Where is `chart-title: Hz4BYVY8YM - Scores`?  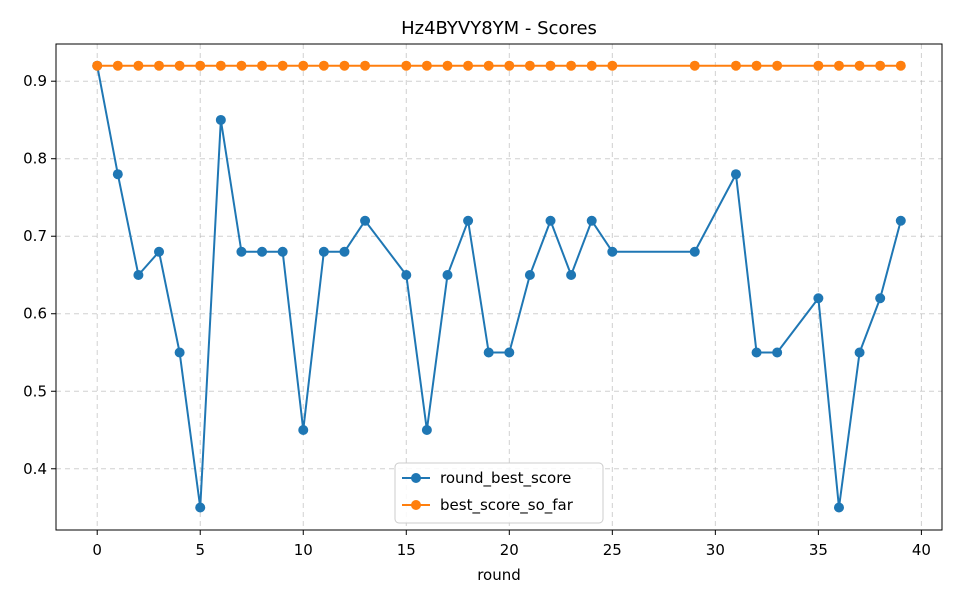 chart-title: Hz4BYVY8YM - Scores is located at coordinates (499, 28).